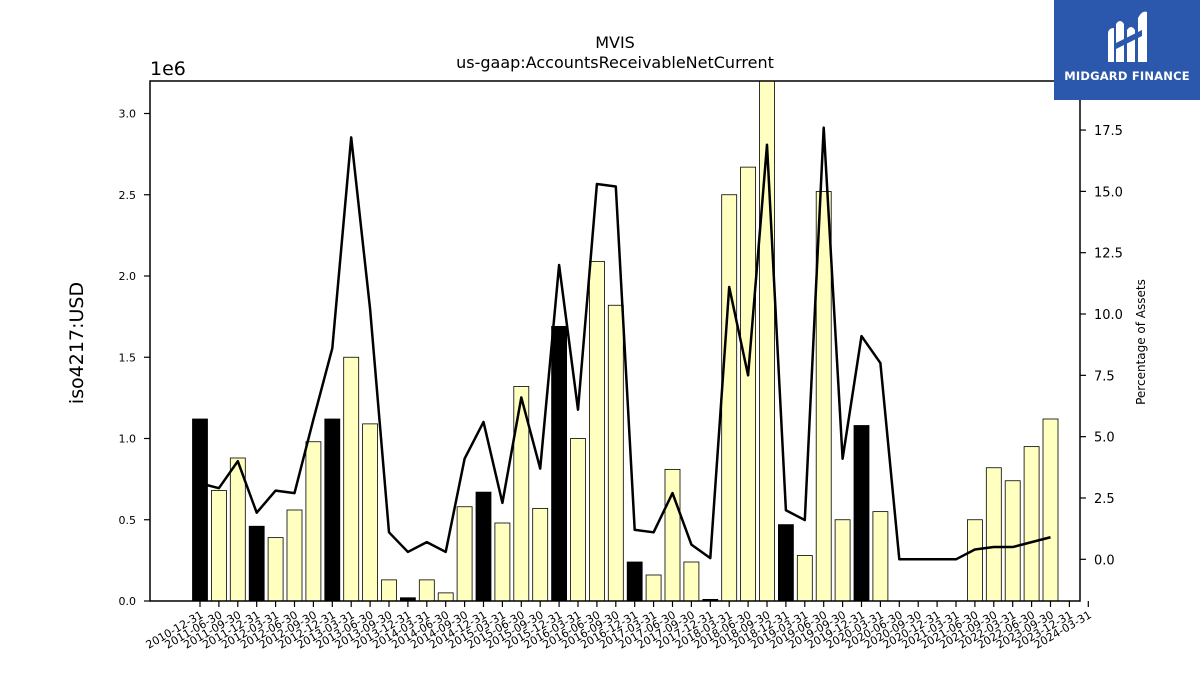  I want to click on left-axis-ticks: 0.0 0.5 1.0 1.5 2.0 2.5 3.0, so click(134, 358).